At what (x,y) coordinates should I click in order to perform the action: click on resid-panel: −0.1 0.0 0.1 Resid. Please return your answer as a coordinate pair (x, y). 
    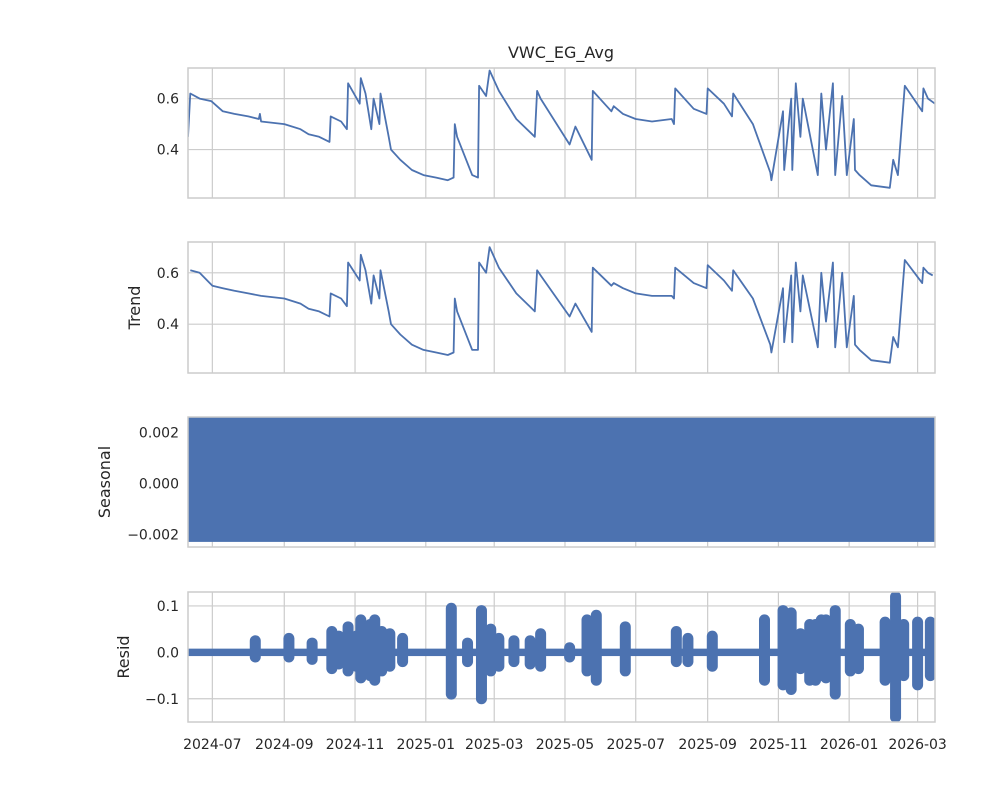
    Looking at the image, I should click on (525, 657).